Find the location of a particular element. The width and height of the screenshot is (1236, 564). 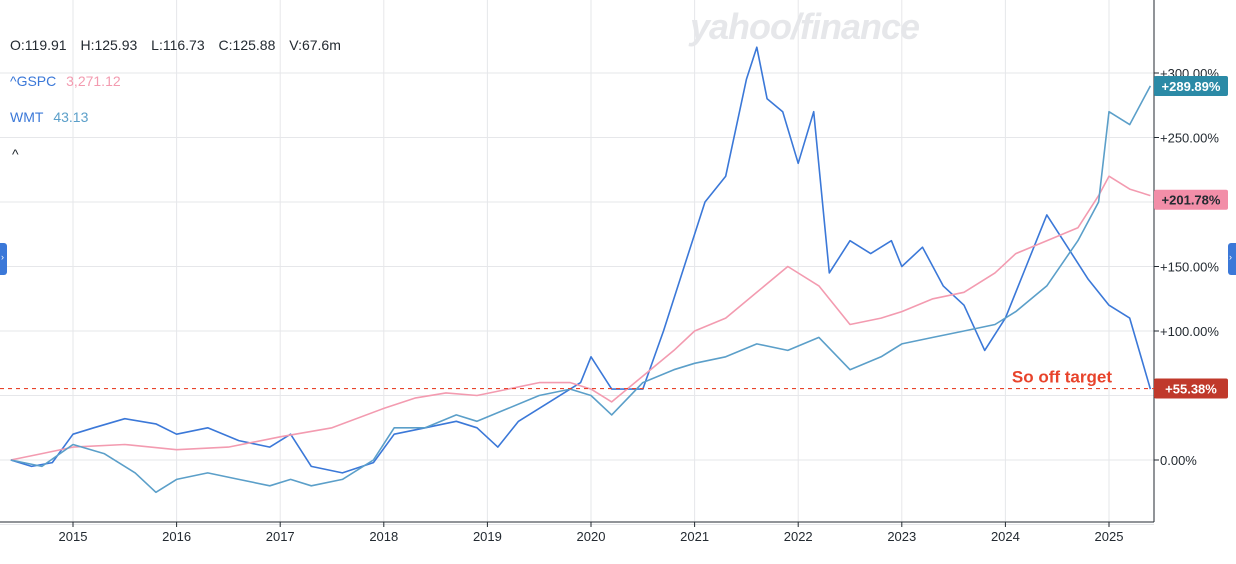

value-badge-label: +201.78% is located at coordinates (1191, 200).